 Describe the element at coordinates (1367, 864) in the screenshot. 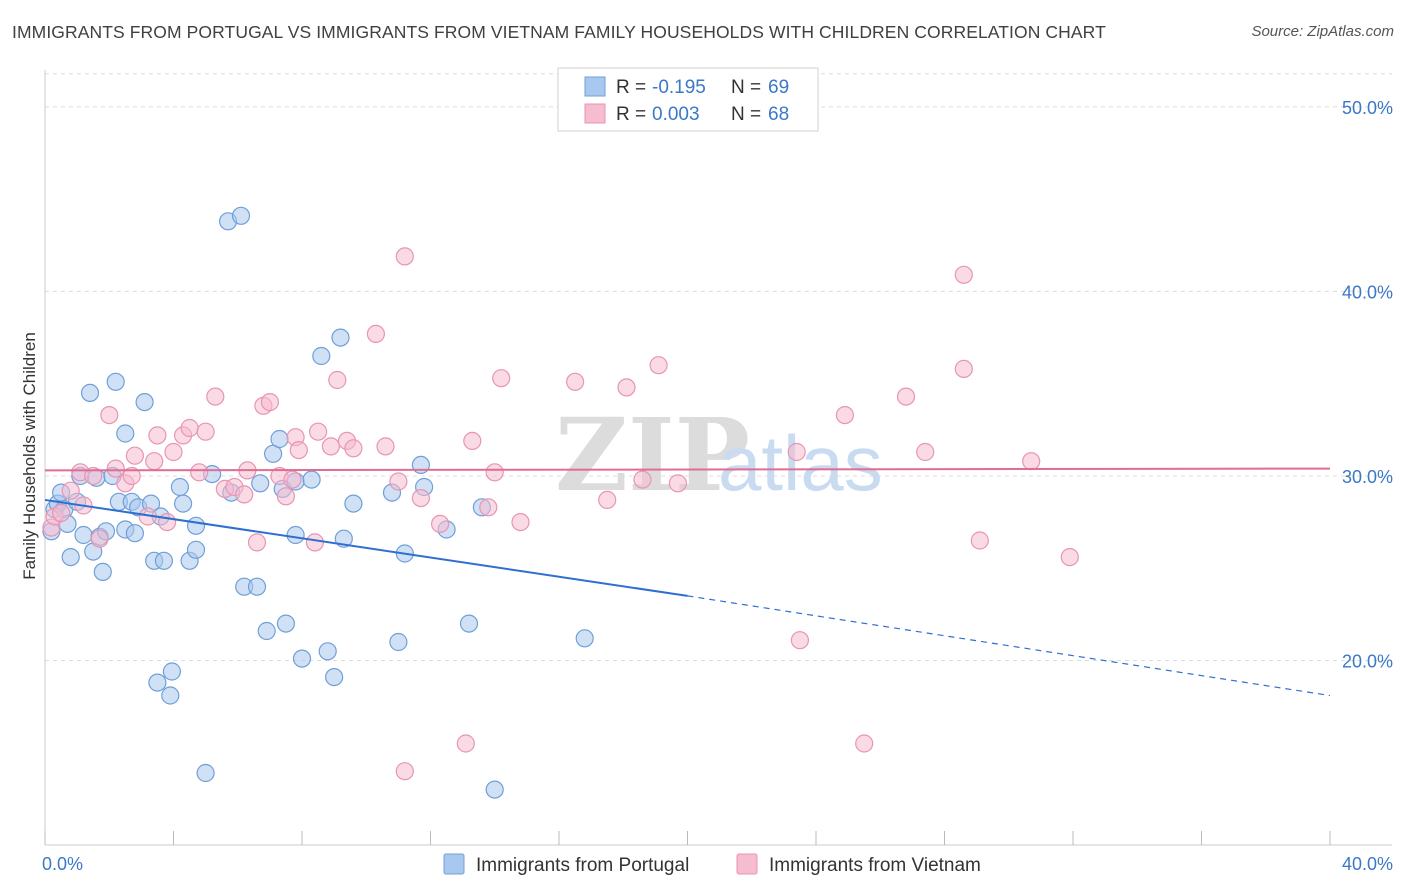

I see `x-tick-label: 40.0%` at that location.